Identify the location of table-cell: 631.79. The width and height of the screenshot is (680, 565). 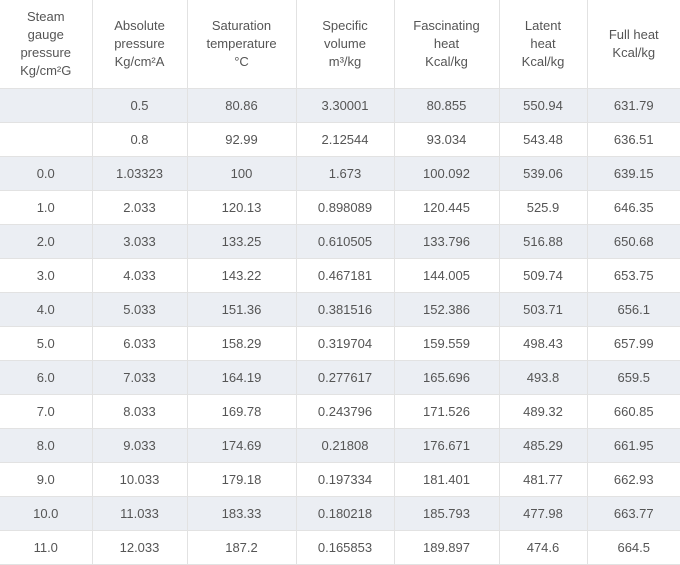
(633, 105).